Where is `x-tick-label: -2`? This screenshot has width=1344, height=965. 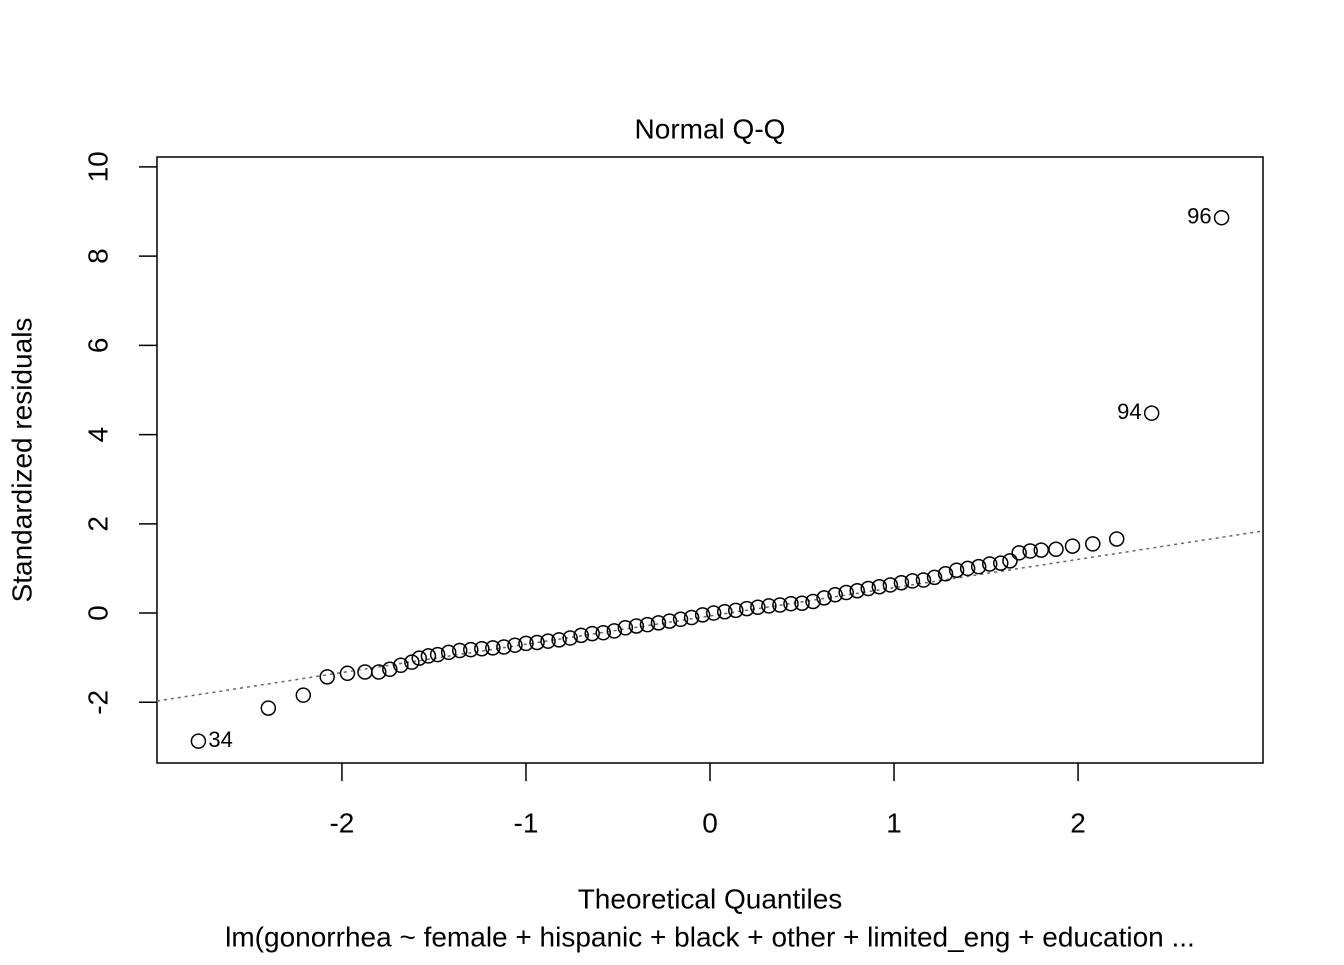
x-tick-label: -2 is located at coordinates (341, 822).